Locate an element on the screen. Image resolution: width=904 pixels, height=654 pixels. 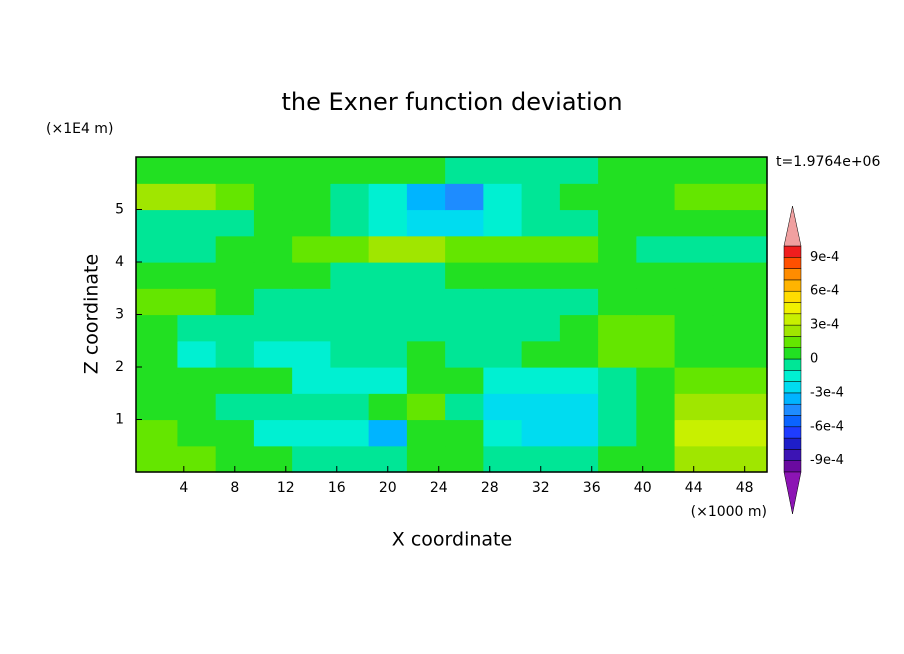
y-tick-label: 3 is located at coordinates (119, 315).